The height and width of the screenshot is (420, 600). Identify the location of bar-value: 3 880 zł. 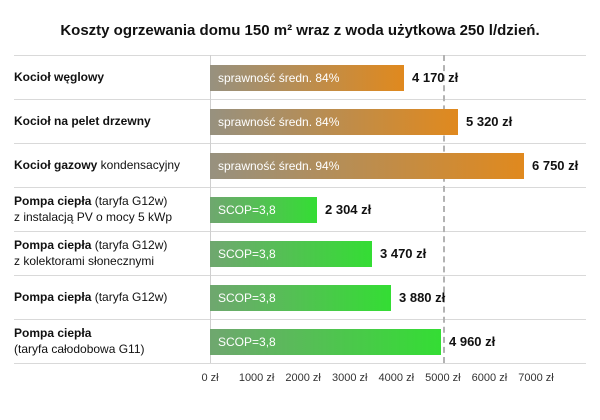
(422, 297).